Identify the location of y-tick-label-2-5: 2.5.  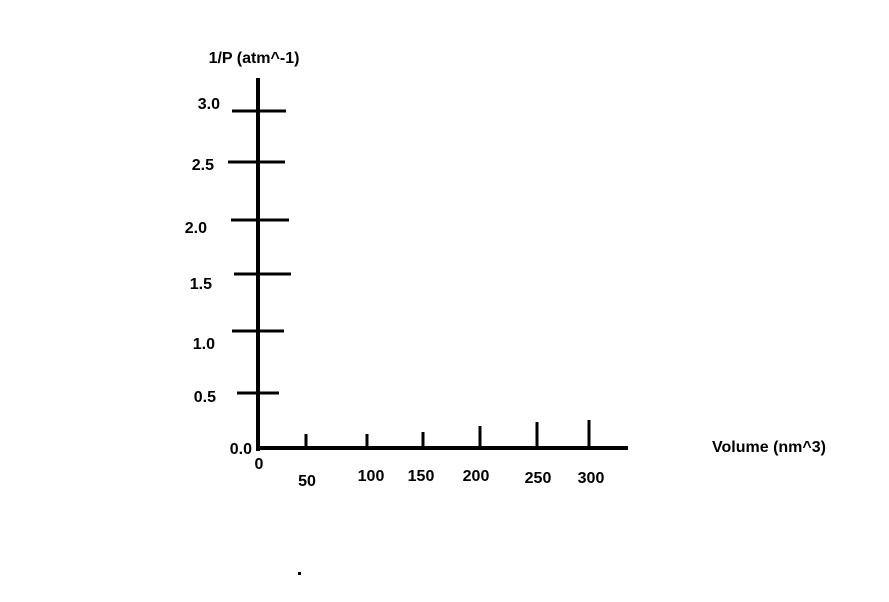
(203, 165).